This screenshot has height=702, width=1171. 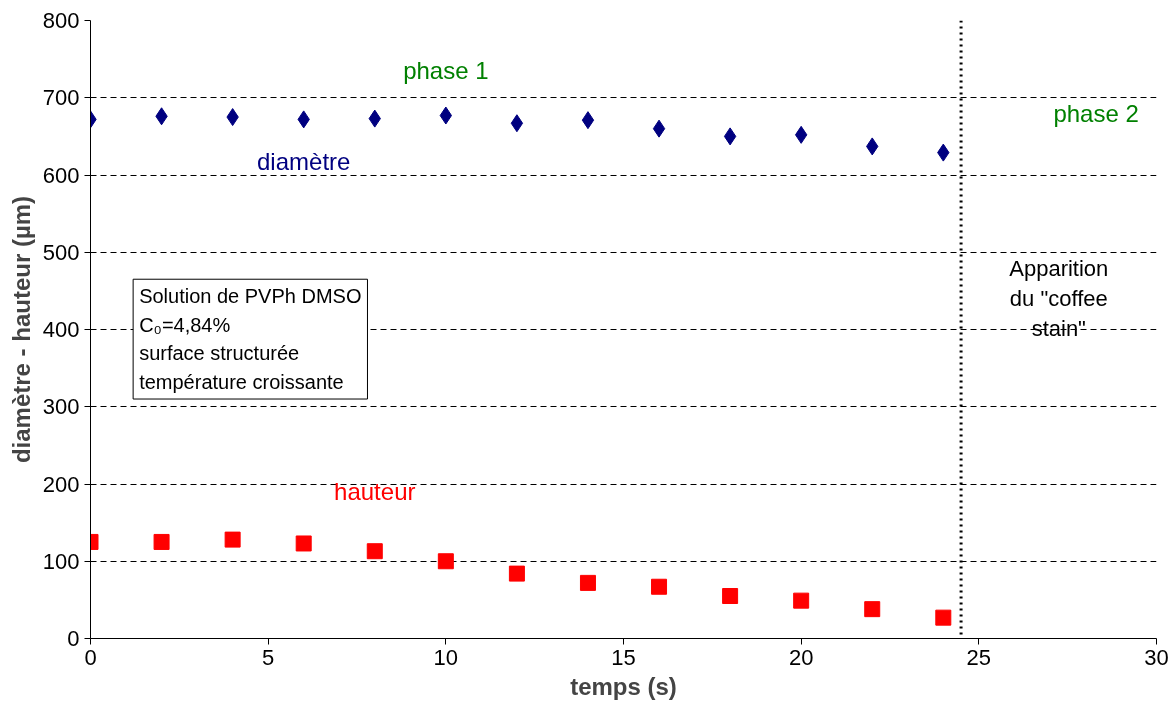 I want to click on y-tick-label: 500, so click(x=61, y=252).